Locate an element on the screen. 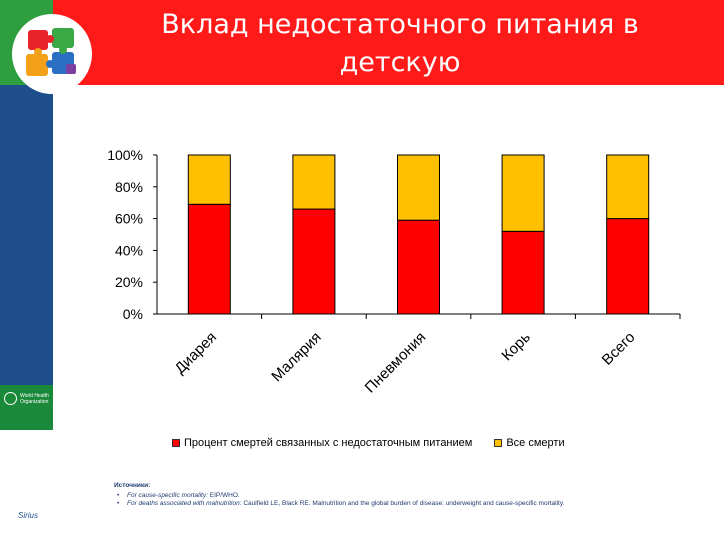  source-key: For cause-specific mortality: is located at coordinates (167, 495).